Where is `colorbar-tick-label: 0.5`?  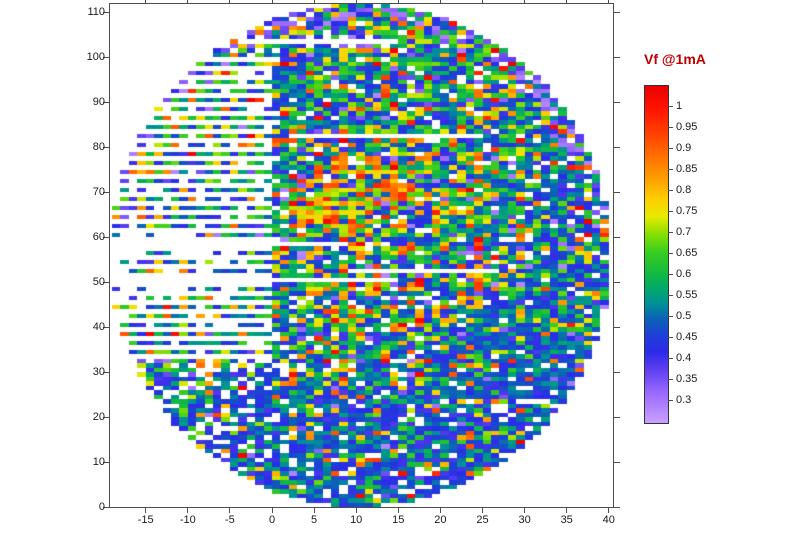 colorbar-tick-label: 0.5 is located at coordinates (684, 316).